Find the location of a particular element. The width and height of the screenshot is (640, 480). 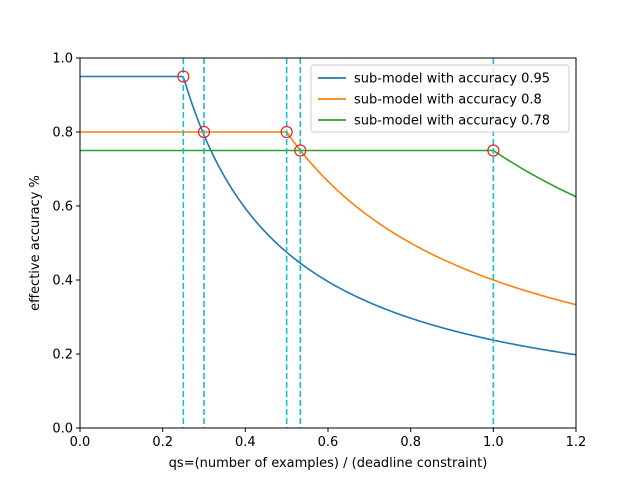

y-tick-label: 0.2 is located at coordinates (62, 355).